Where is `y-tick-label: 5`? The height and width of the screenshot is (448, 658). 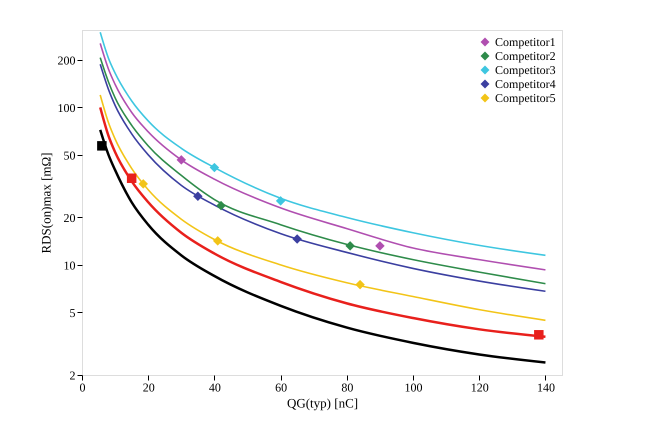 y-tick-label: 5 is located at coordinates (73, 313).